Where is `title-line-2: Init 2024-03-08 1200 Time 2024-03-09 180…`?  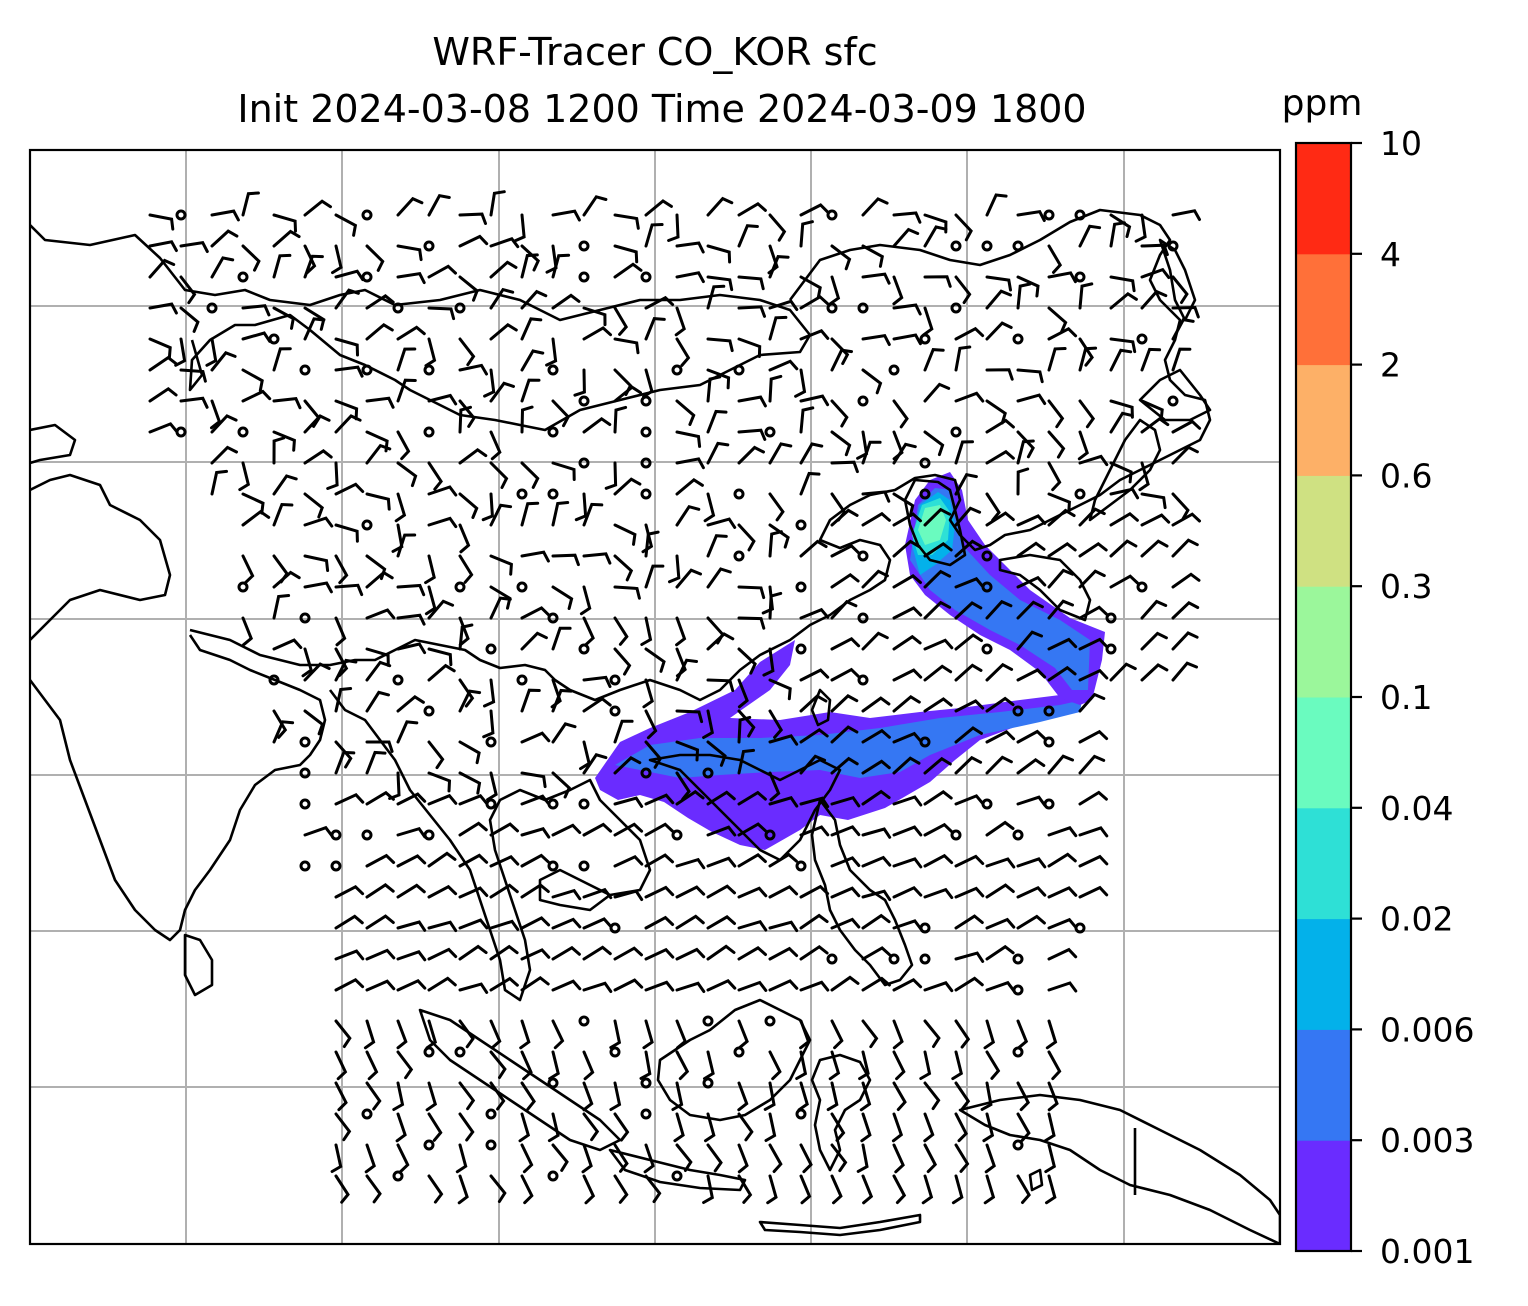
title-line-2: Init 2024-03-08 1200 Time 2024-03-09 180… is located at coordinates (661, 109).